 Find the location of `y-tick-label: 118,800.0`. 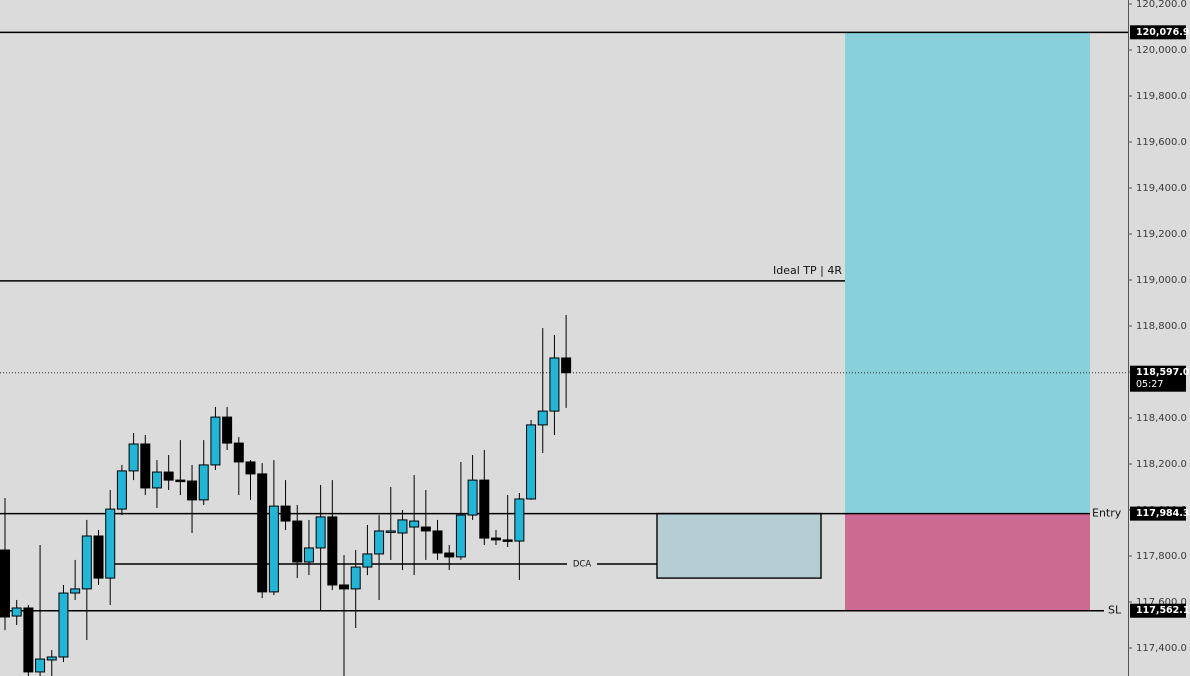

y-tick-label: 118,800.0 is located at coordinates (1161, 326).